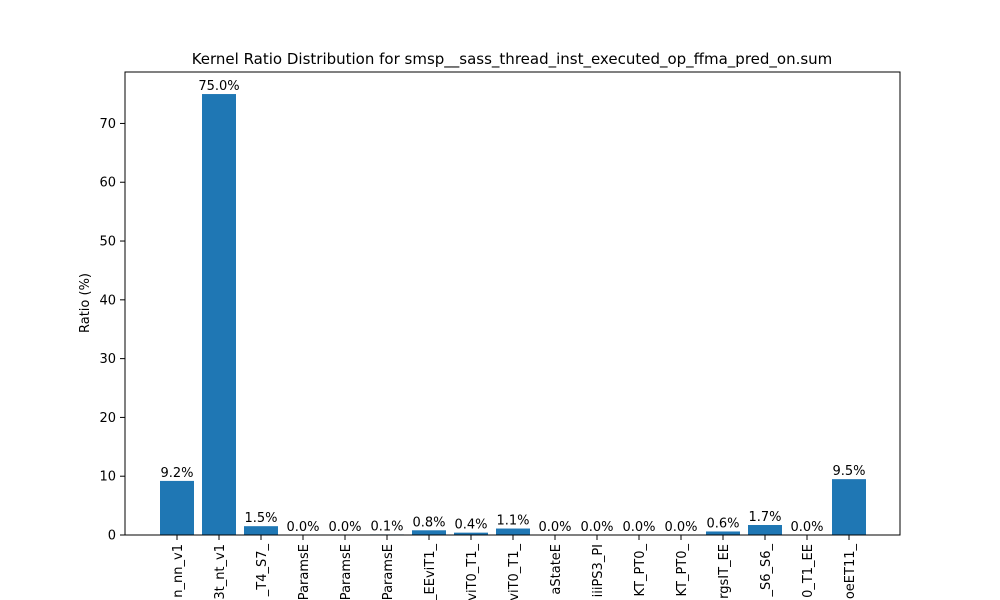 The width and height of the screenshot is (1000, 600). Describe the element at coordinates (107, 477) in the screenshot. I see `y-tick-label: 10` at that location.